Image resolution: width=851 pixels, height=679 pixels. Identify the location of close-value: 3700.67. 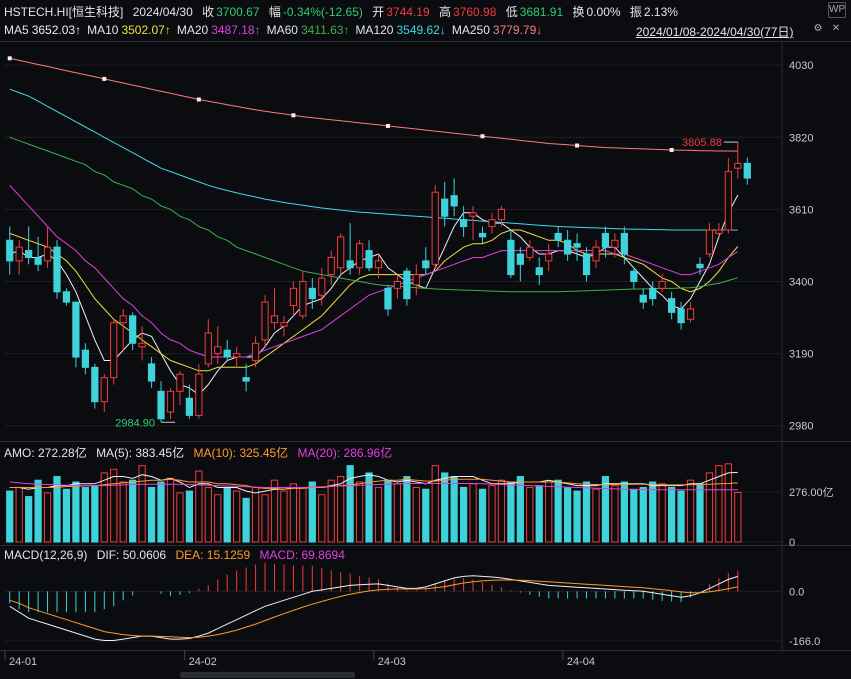
(238, 12).